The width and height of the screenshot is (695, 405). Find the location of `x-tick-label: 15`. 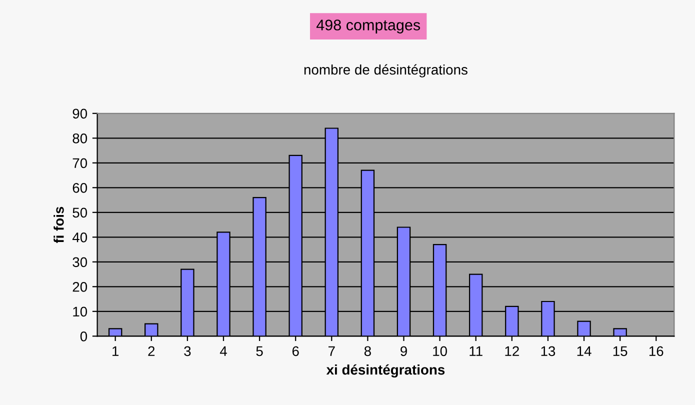

x-tick-label: 15 is located at coordinates (620, 351).